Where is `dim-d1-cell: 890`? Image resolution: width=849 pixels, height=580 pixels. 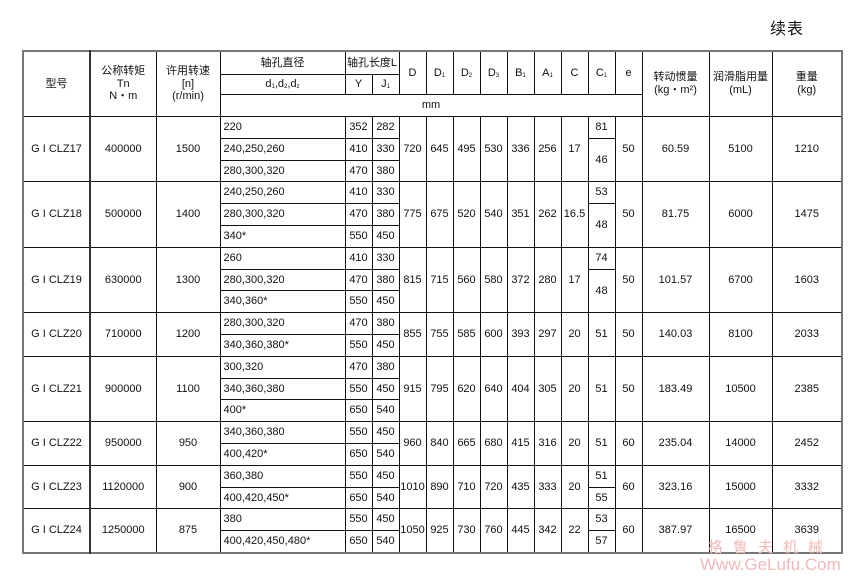 dim-d1-cell: 890 is located at coordinates (439, 487).